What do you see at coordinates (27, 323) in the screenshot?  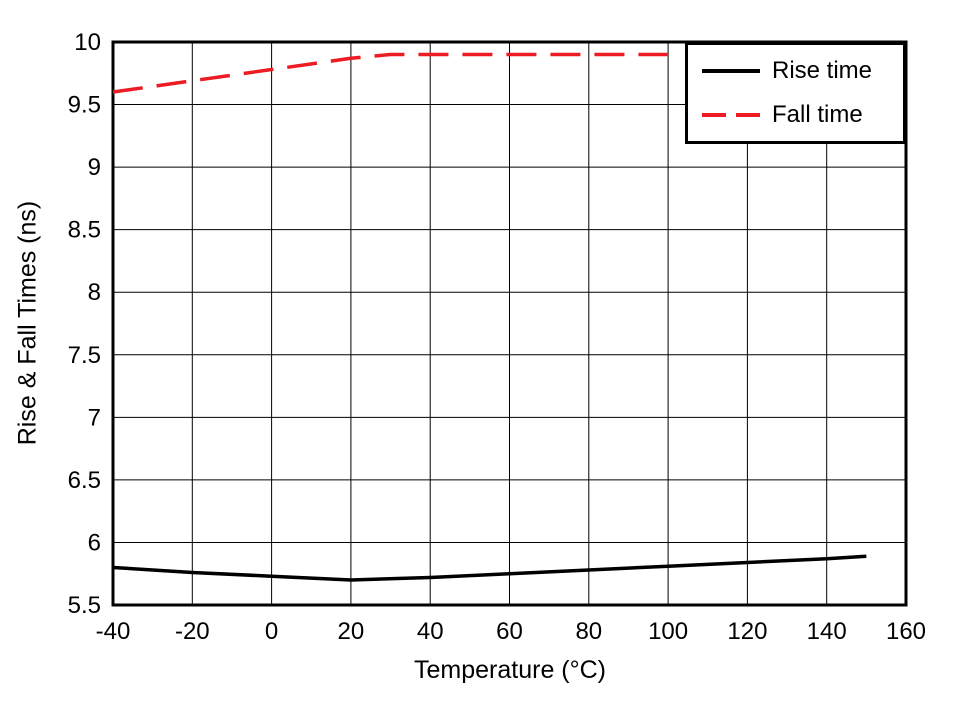 I see `y-axis-title: Rise & Fall Times (ns)` at bounding box center [27, 323].